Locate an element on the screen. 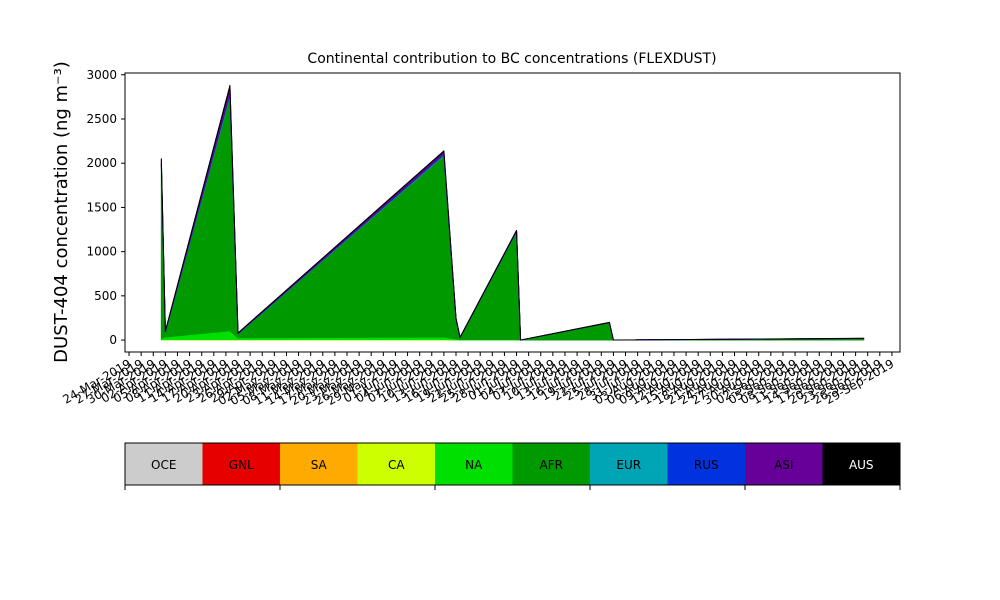 This screenshot has width=1000, height=600. y-axis-label: DUST-404 concentration (ng m⁻³) is located at coordinates (61, 212).